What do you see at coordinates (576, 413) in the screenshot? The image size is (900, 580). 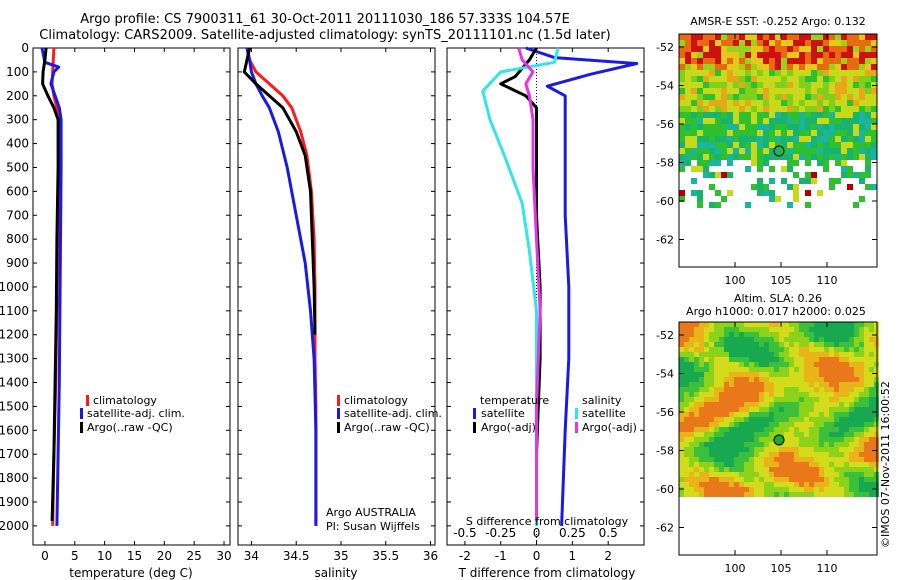 I see `legend-swatch-s-satellite` at bounding box center [576, 413].